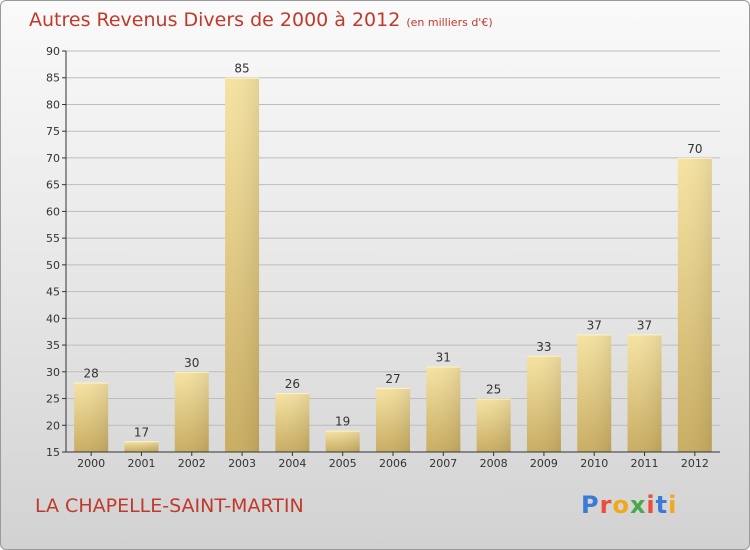 The height and width of the screenshot is (550, 750). I want to click on y-tick-label: 15, so click(53, 452).